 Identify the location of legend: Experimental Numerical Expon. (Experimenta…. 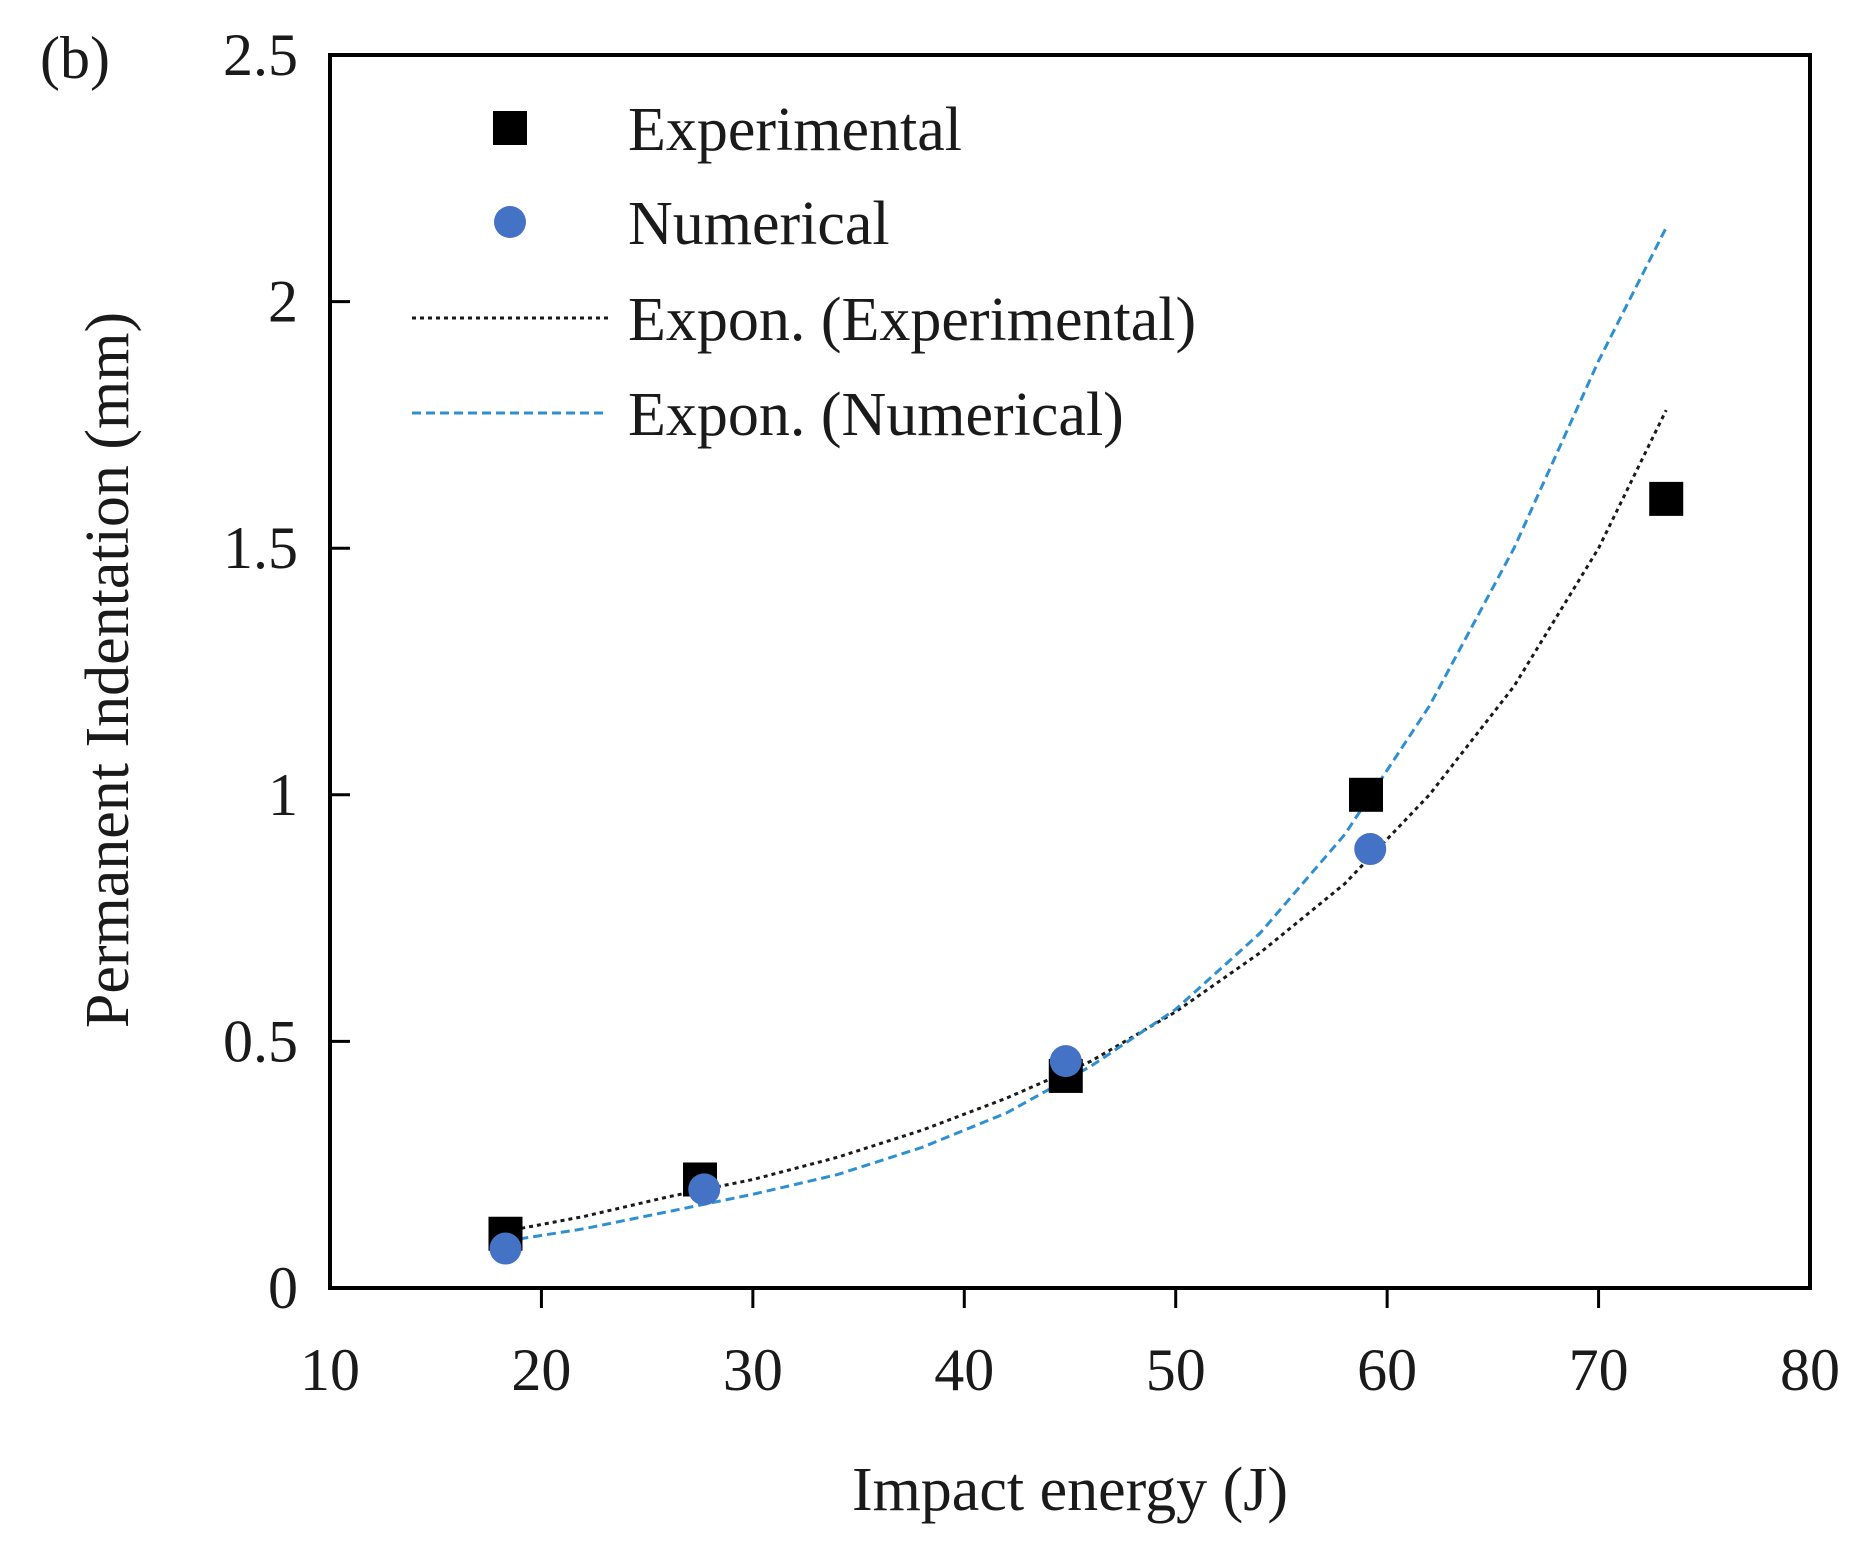
(804, 272).